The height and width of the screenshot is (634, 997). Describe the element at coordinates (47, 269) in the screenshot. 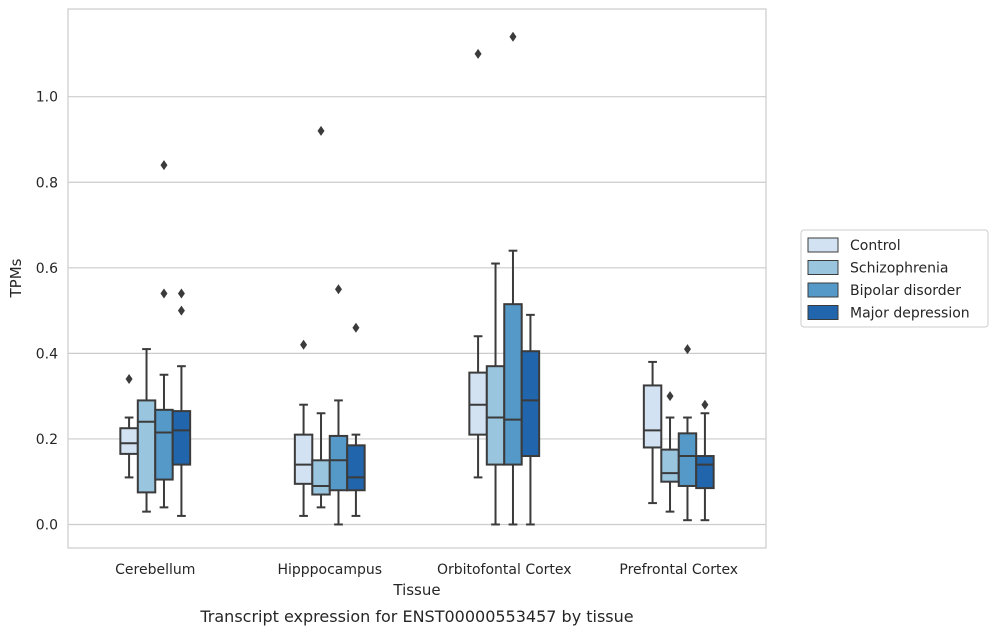

I see `y-tick-label: 0.6` at that location.